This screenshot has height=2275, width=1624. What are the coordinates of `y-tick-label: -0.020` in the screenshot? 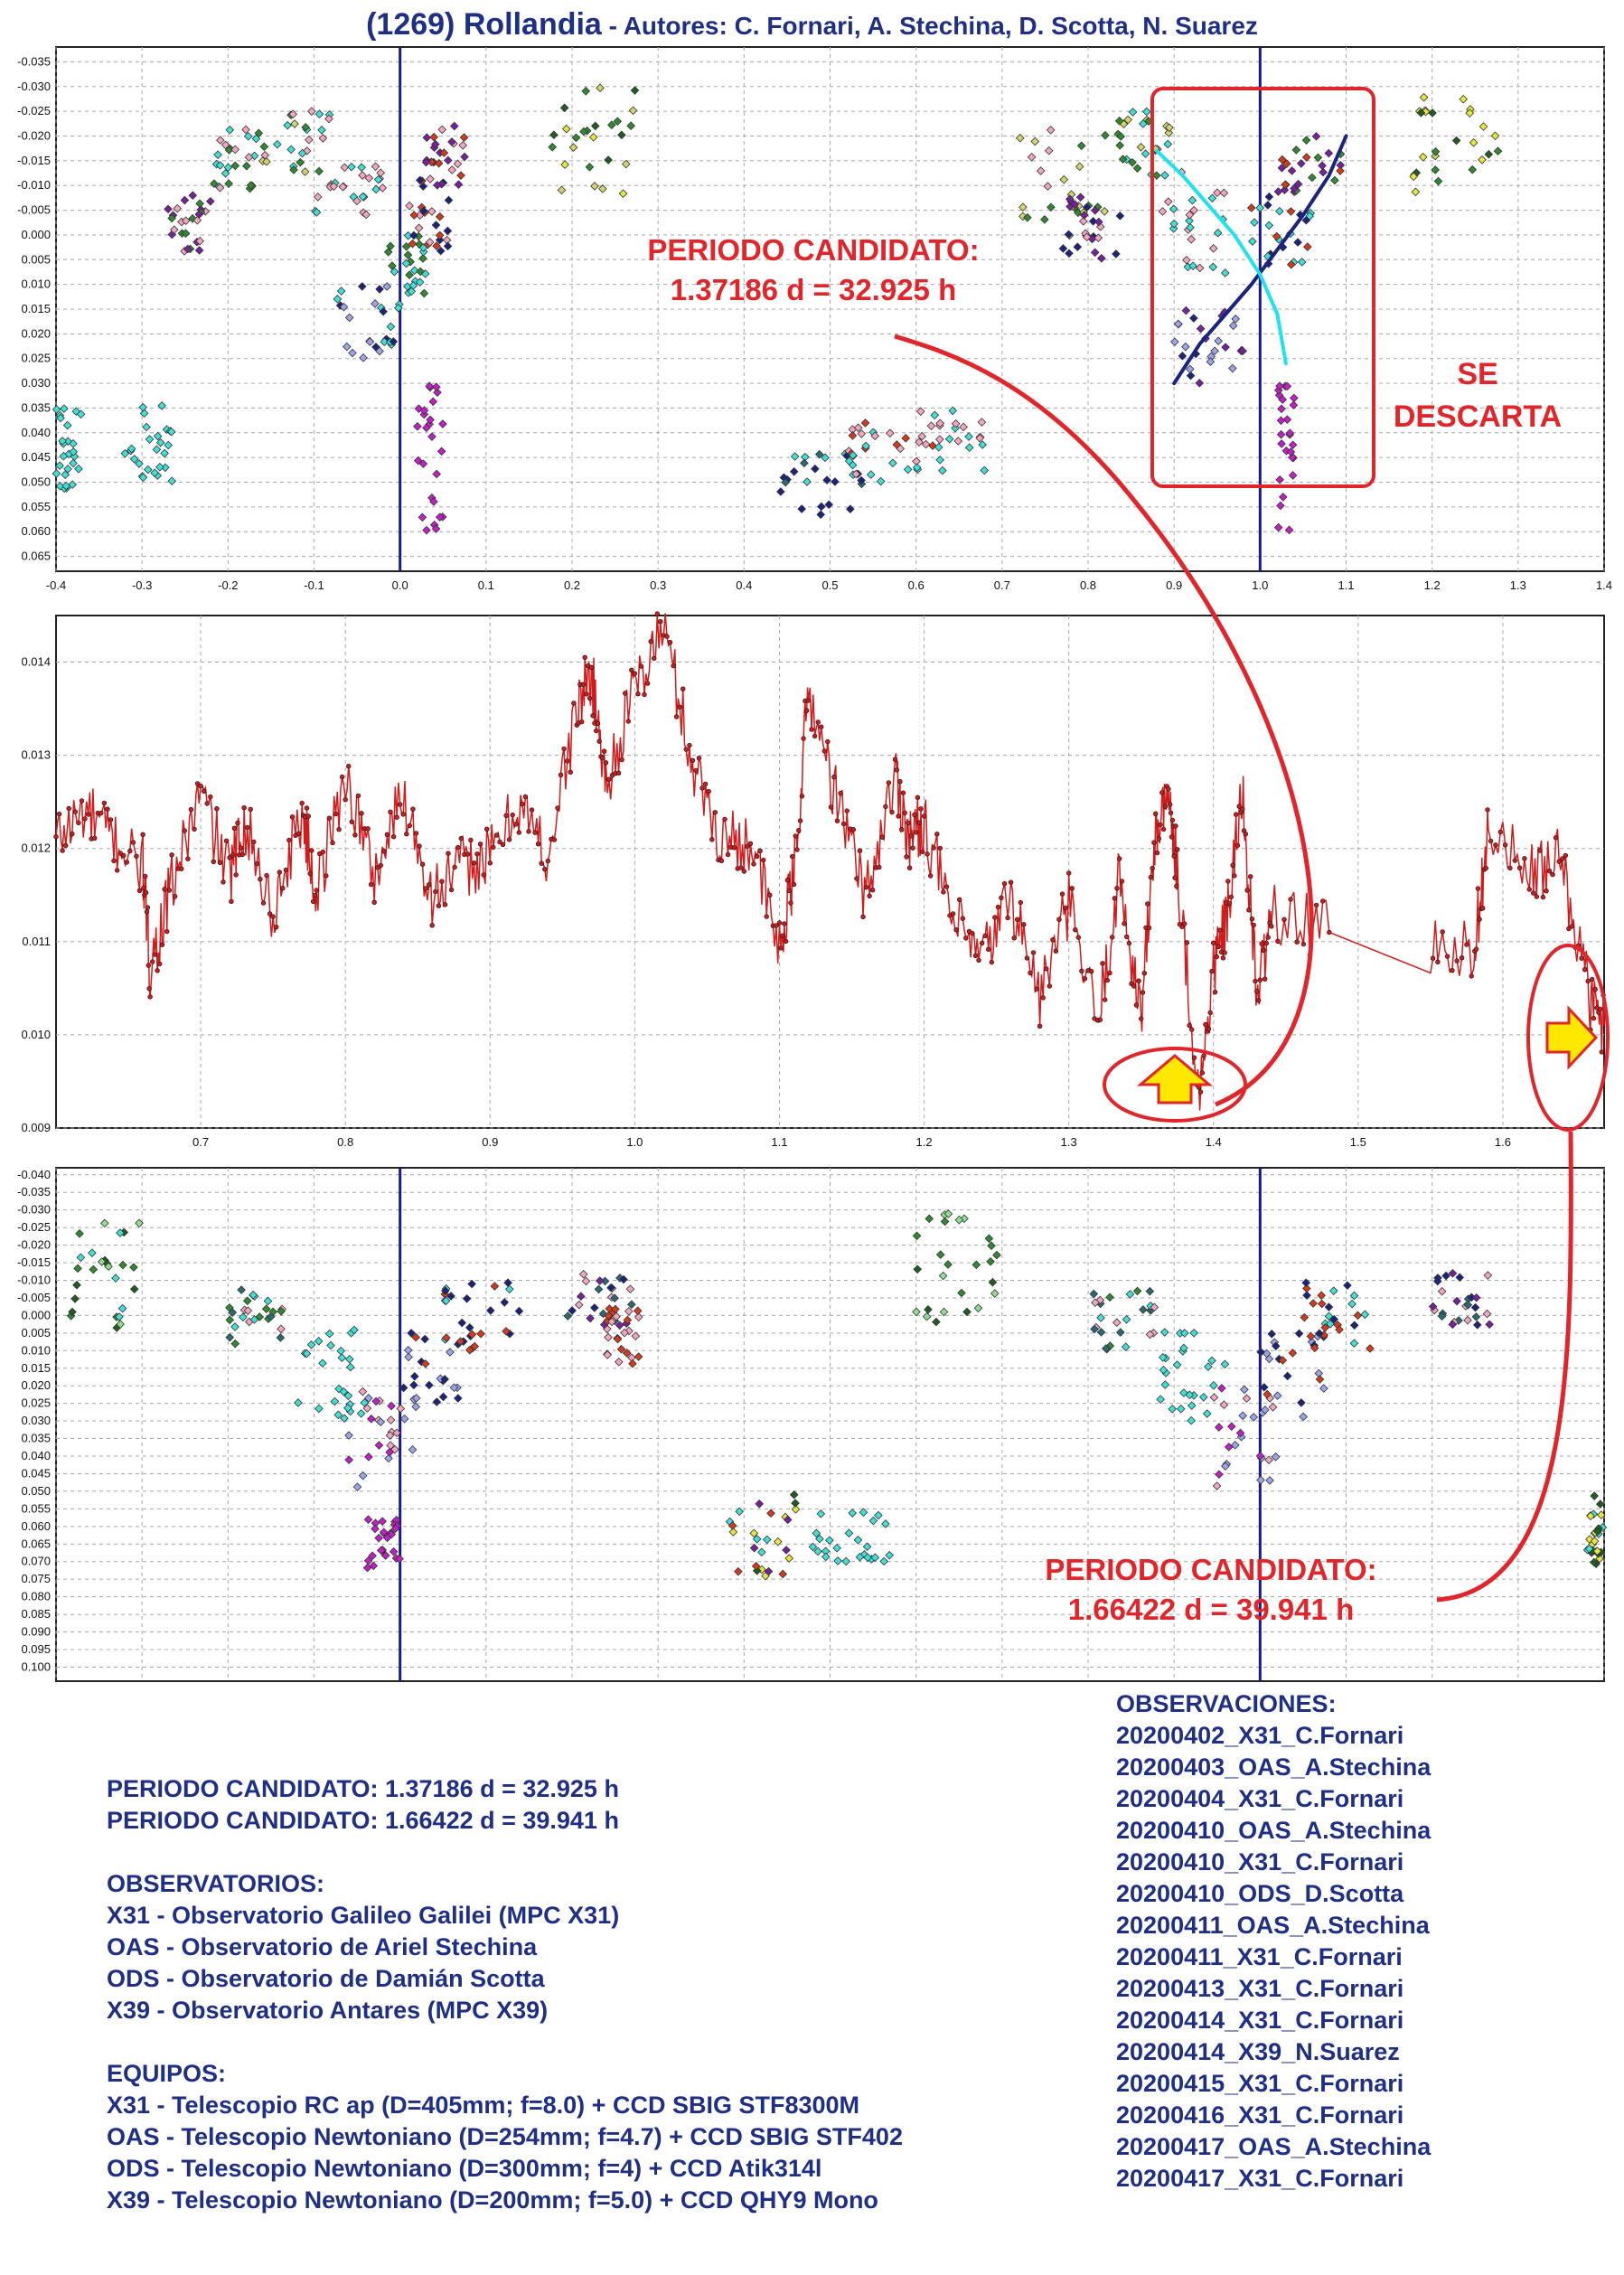 It's located at (34, 1245).